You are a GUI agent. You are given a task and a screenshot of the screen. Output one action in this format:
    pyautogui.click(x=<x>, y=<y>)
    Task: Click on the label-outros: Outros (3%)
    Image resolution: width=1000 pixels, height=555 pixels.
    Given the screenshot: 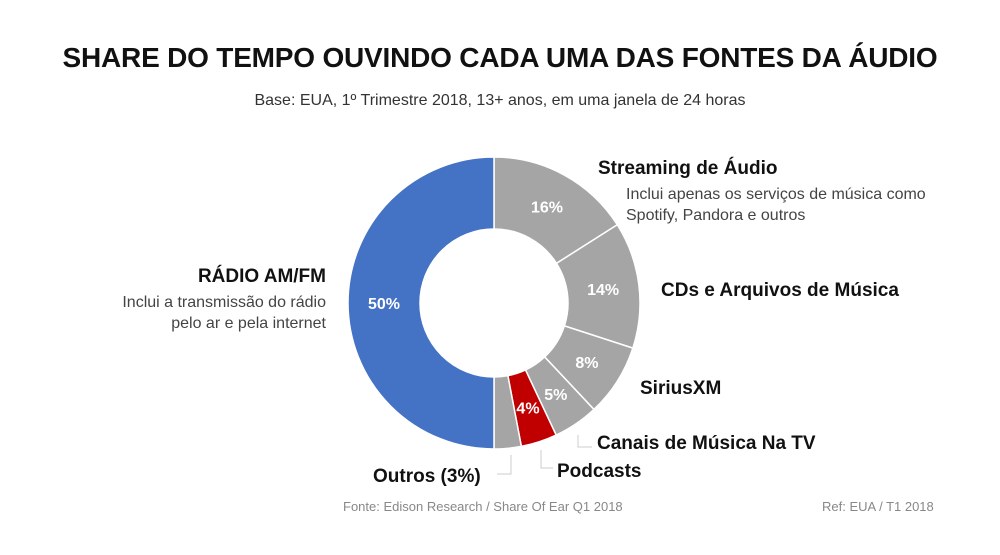 What is the action you would take?
    pyautogui.click(x=427, y=476)
    